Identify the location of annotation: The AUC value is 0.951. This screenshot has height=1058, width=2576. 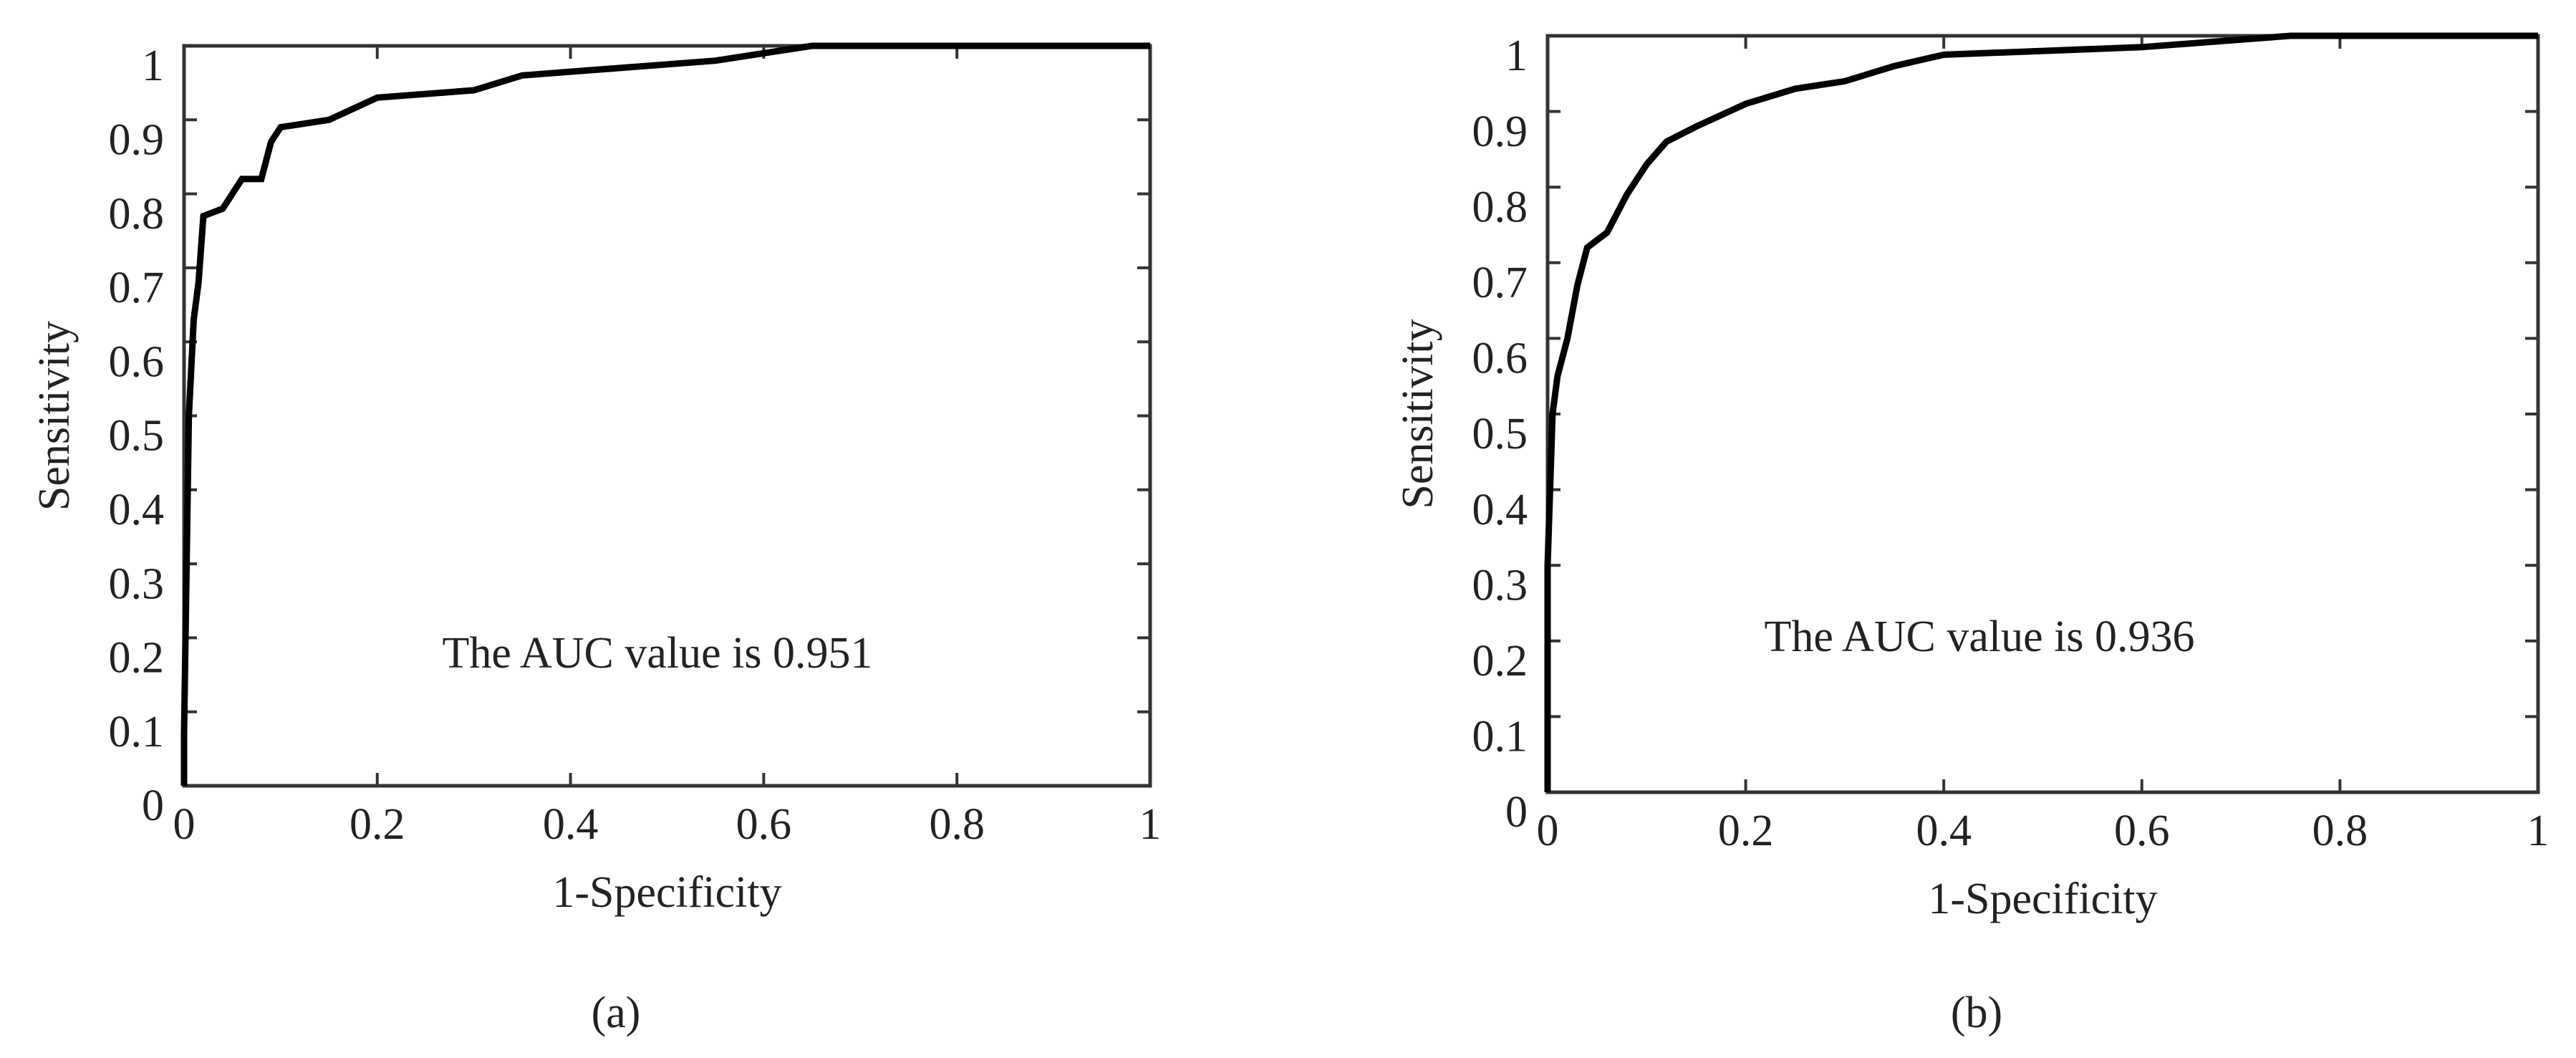
(658, 653).